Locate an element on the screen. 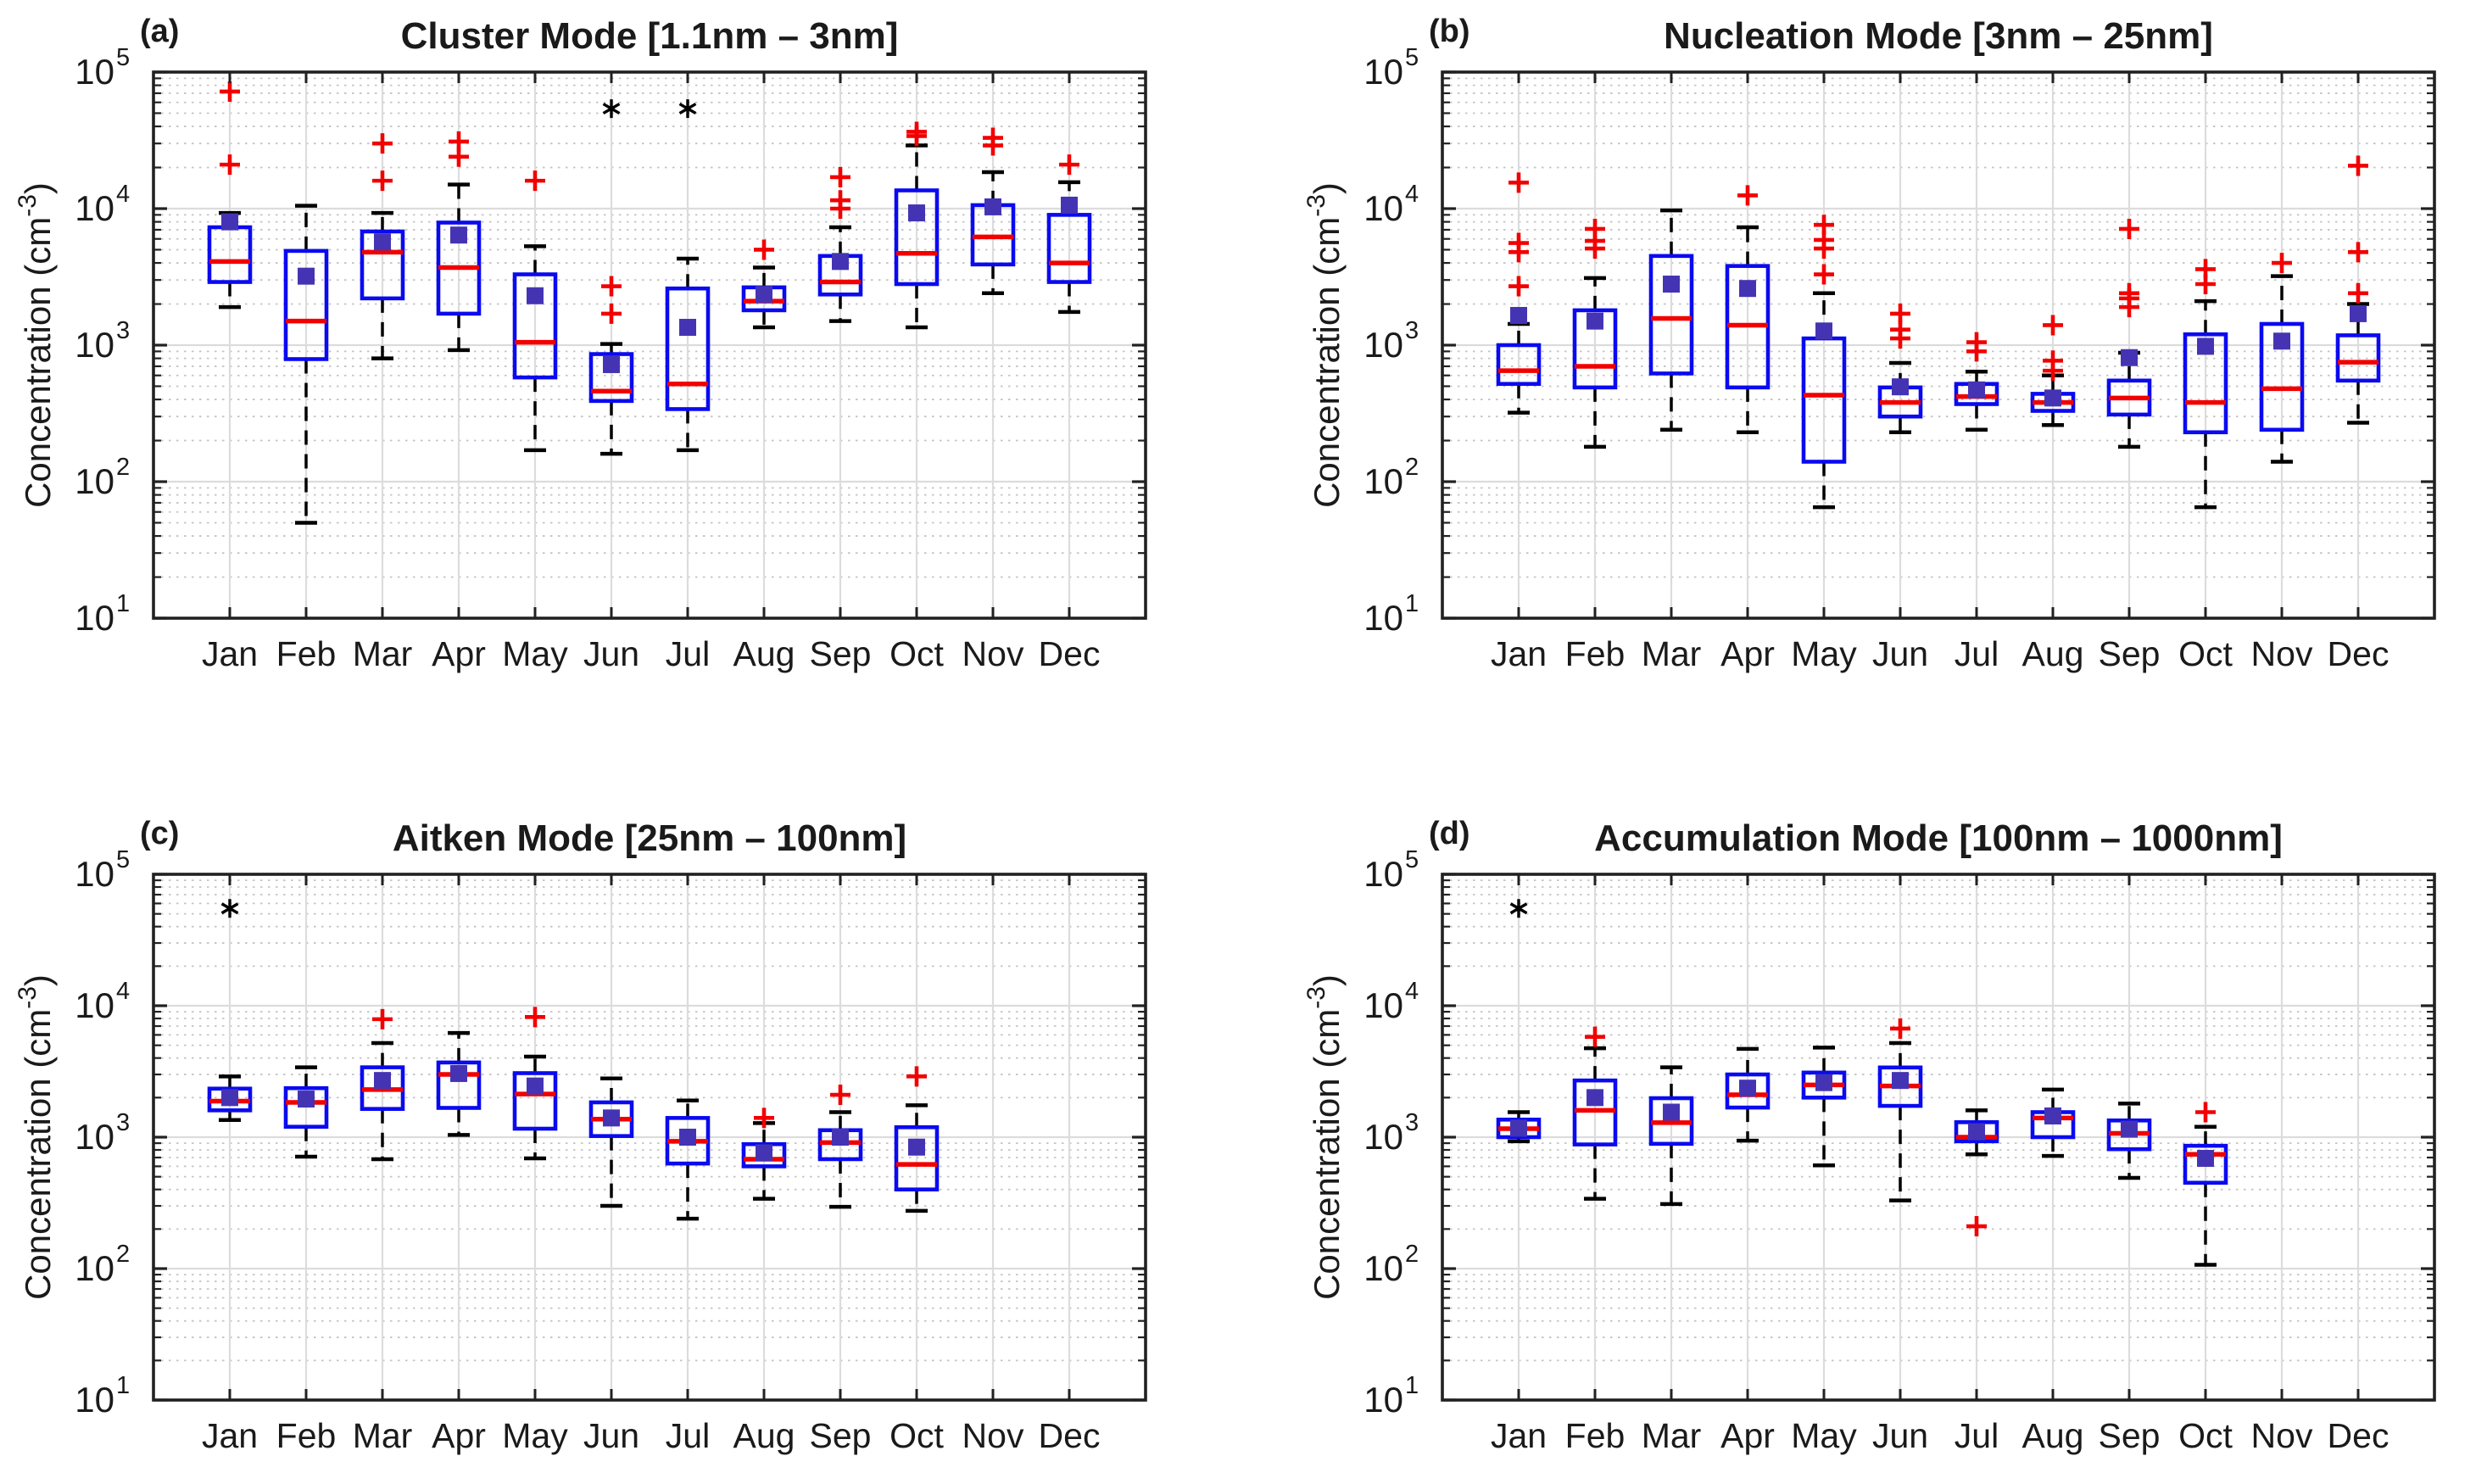 Image resolution: width=2476 pixels, height=1484 pixels. star-marker is located at coordinates (229, 909).